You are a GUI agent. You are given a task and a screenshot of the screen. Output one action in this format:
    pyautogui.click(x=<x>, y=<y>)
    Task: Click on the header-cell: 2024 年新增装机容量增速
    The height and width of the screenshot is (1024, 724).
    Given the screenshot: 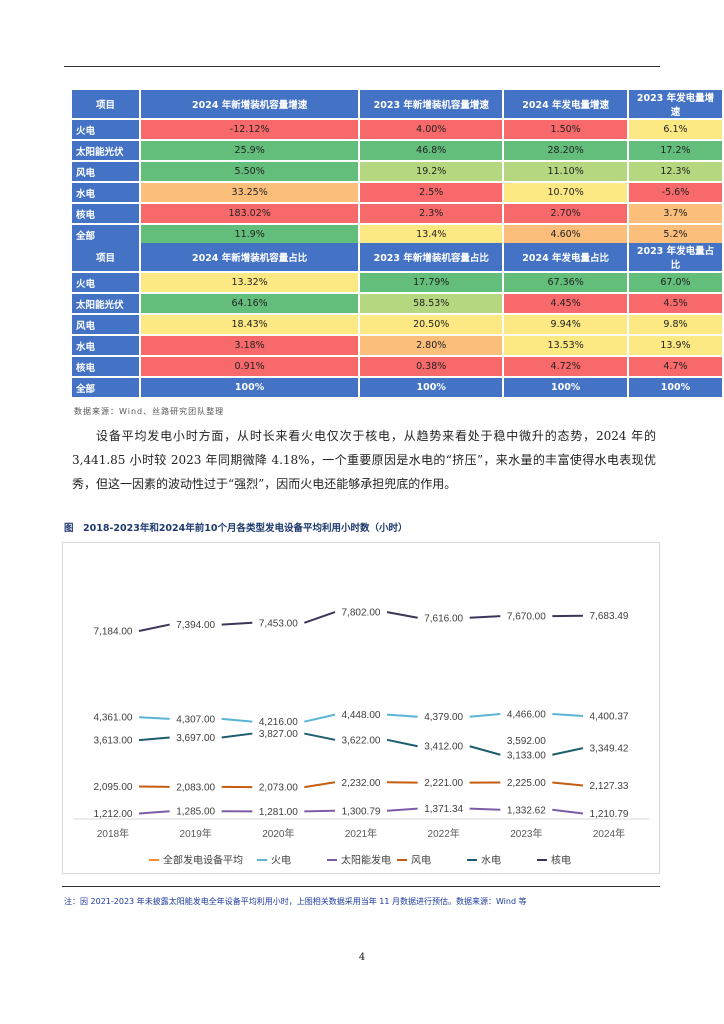 What is the action you would take?
    pyautogui.click(x=250, y=104)
    